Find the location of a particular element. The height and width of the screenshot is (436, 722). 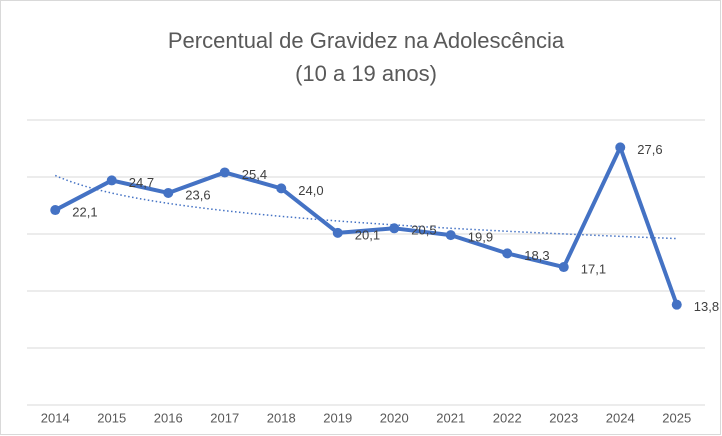

data-label: 20,1 is located at coordinates (367, 234).